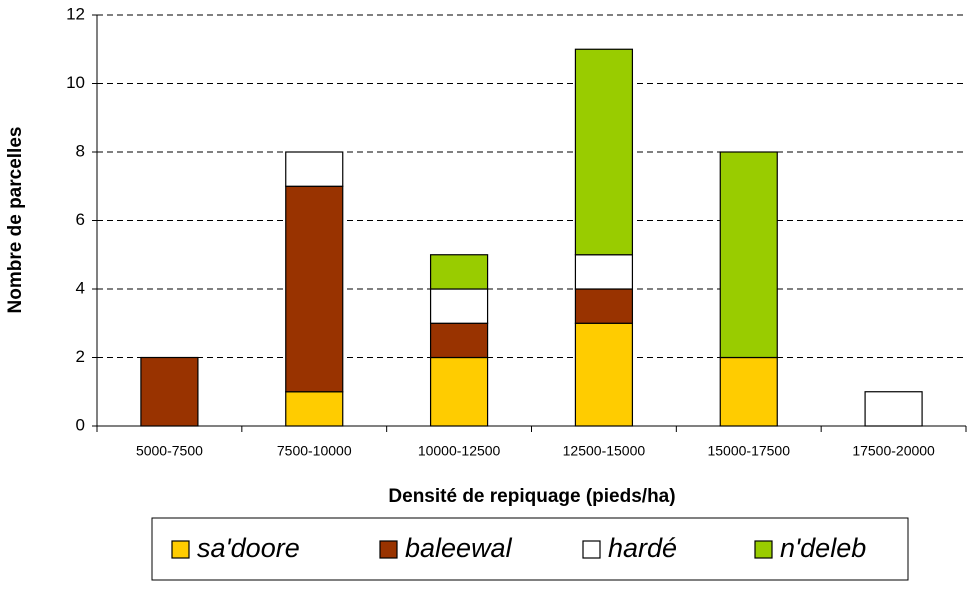 This screenshot has height=610, width=967. I want to click on legend-label: hardé, so click(642, 548).